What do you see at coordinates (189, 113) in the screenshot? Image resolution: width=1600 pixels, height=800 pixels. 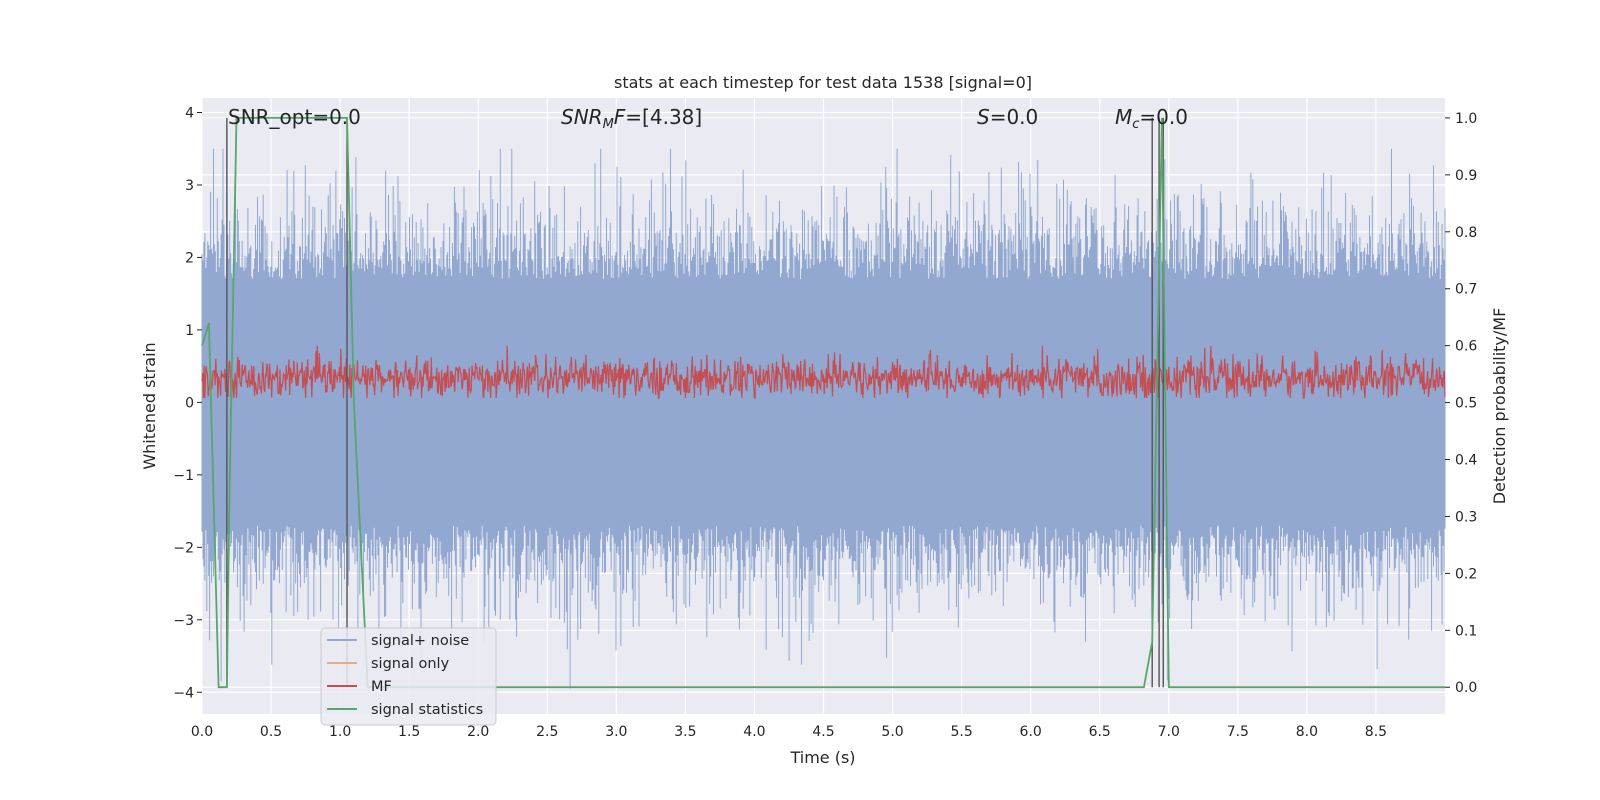 I see `y-tick-label: 4` at bounding box center [189, 113].